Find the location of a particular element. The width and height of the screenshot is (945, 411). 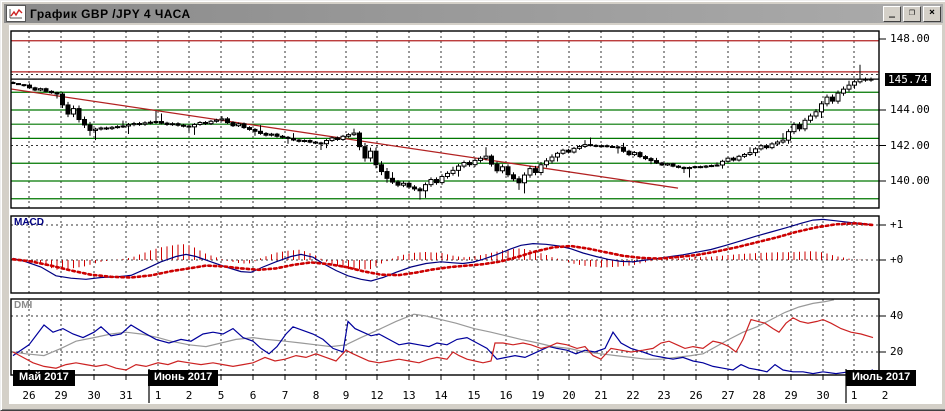

month-label: Июнь 2017 is located at coordinates (183, 378).